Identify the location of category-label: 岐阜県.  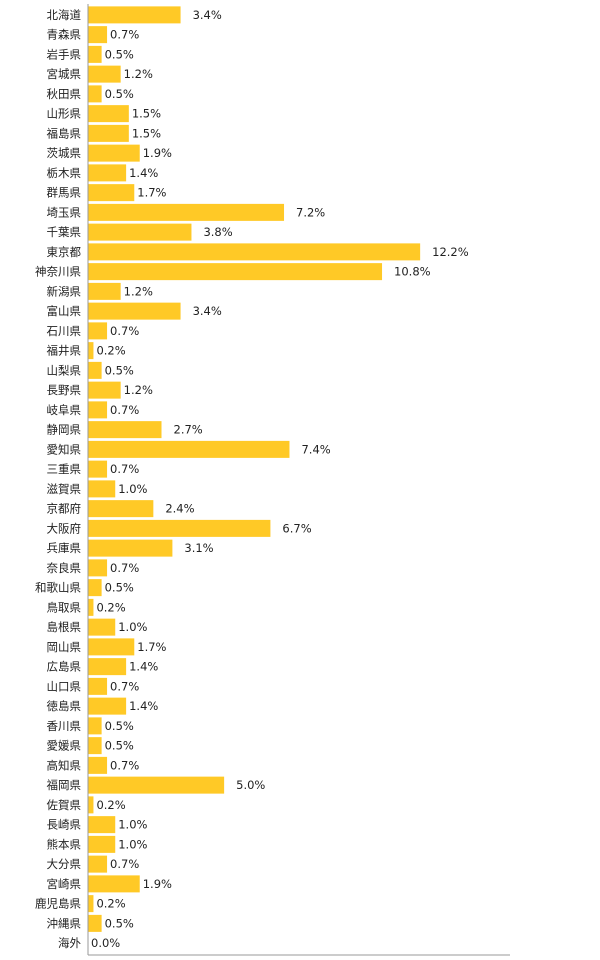
(64, 410).